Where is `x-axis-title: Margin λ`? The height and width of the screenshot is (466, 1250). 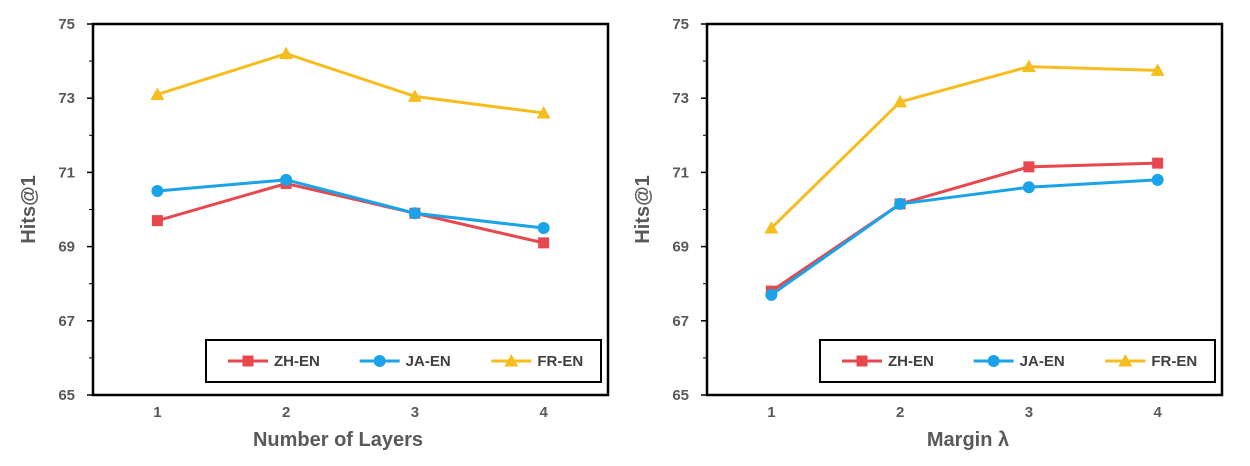
x-axis-title: Margin λ is located at coordinates (968, 440).